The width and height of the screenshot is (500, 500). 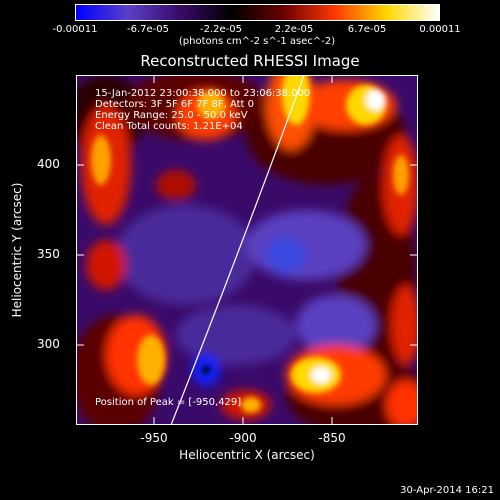 I want to click on peak-position: Position of Peak = [-950,429], so click(x=168, y=402).